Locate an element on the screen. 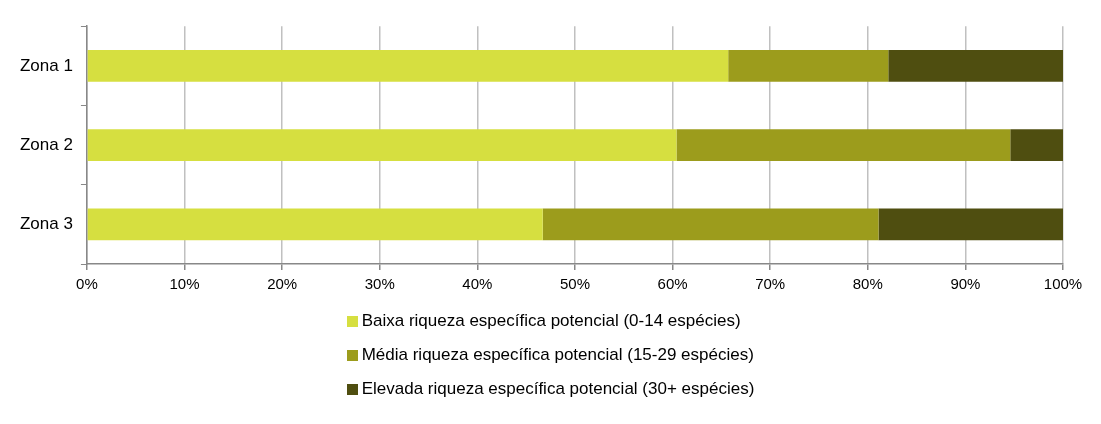  x-tick-label: 30% is located at coordinates (379, 284).